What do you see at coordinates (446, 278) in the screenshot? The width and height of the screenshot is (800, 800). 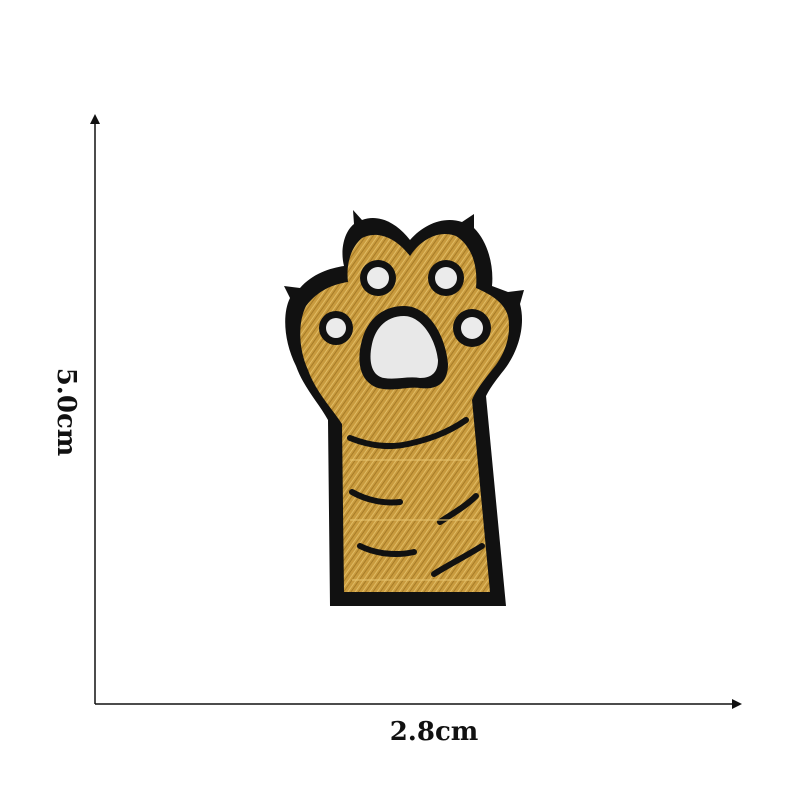 I see `toe-bean-mid-right-inner` at bounding box center [446, 278].